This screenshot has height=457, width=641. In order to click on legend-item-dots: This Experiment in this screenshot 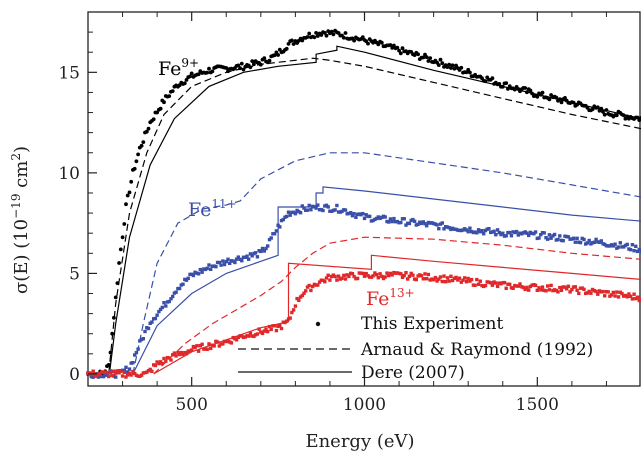, I will do `click(409, 324)`.